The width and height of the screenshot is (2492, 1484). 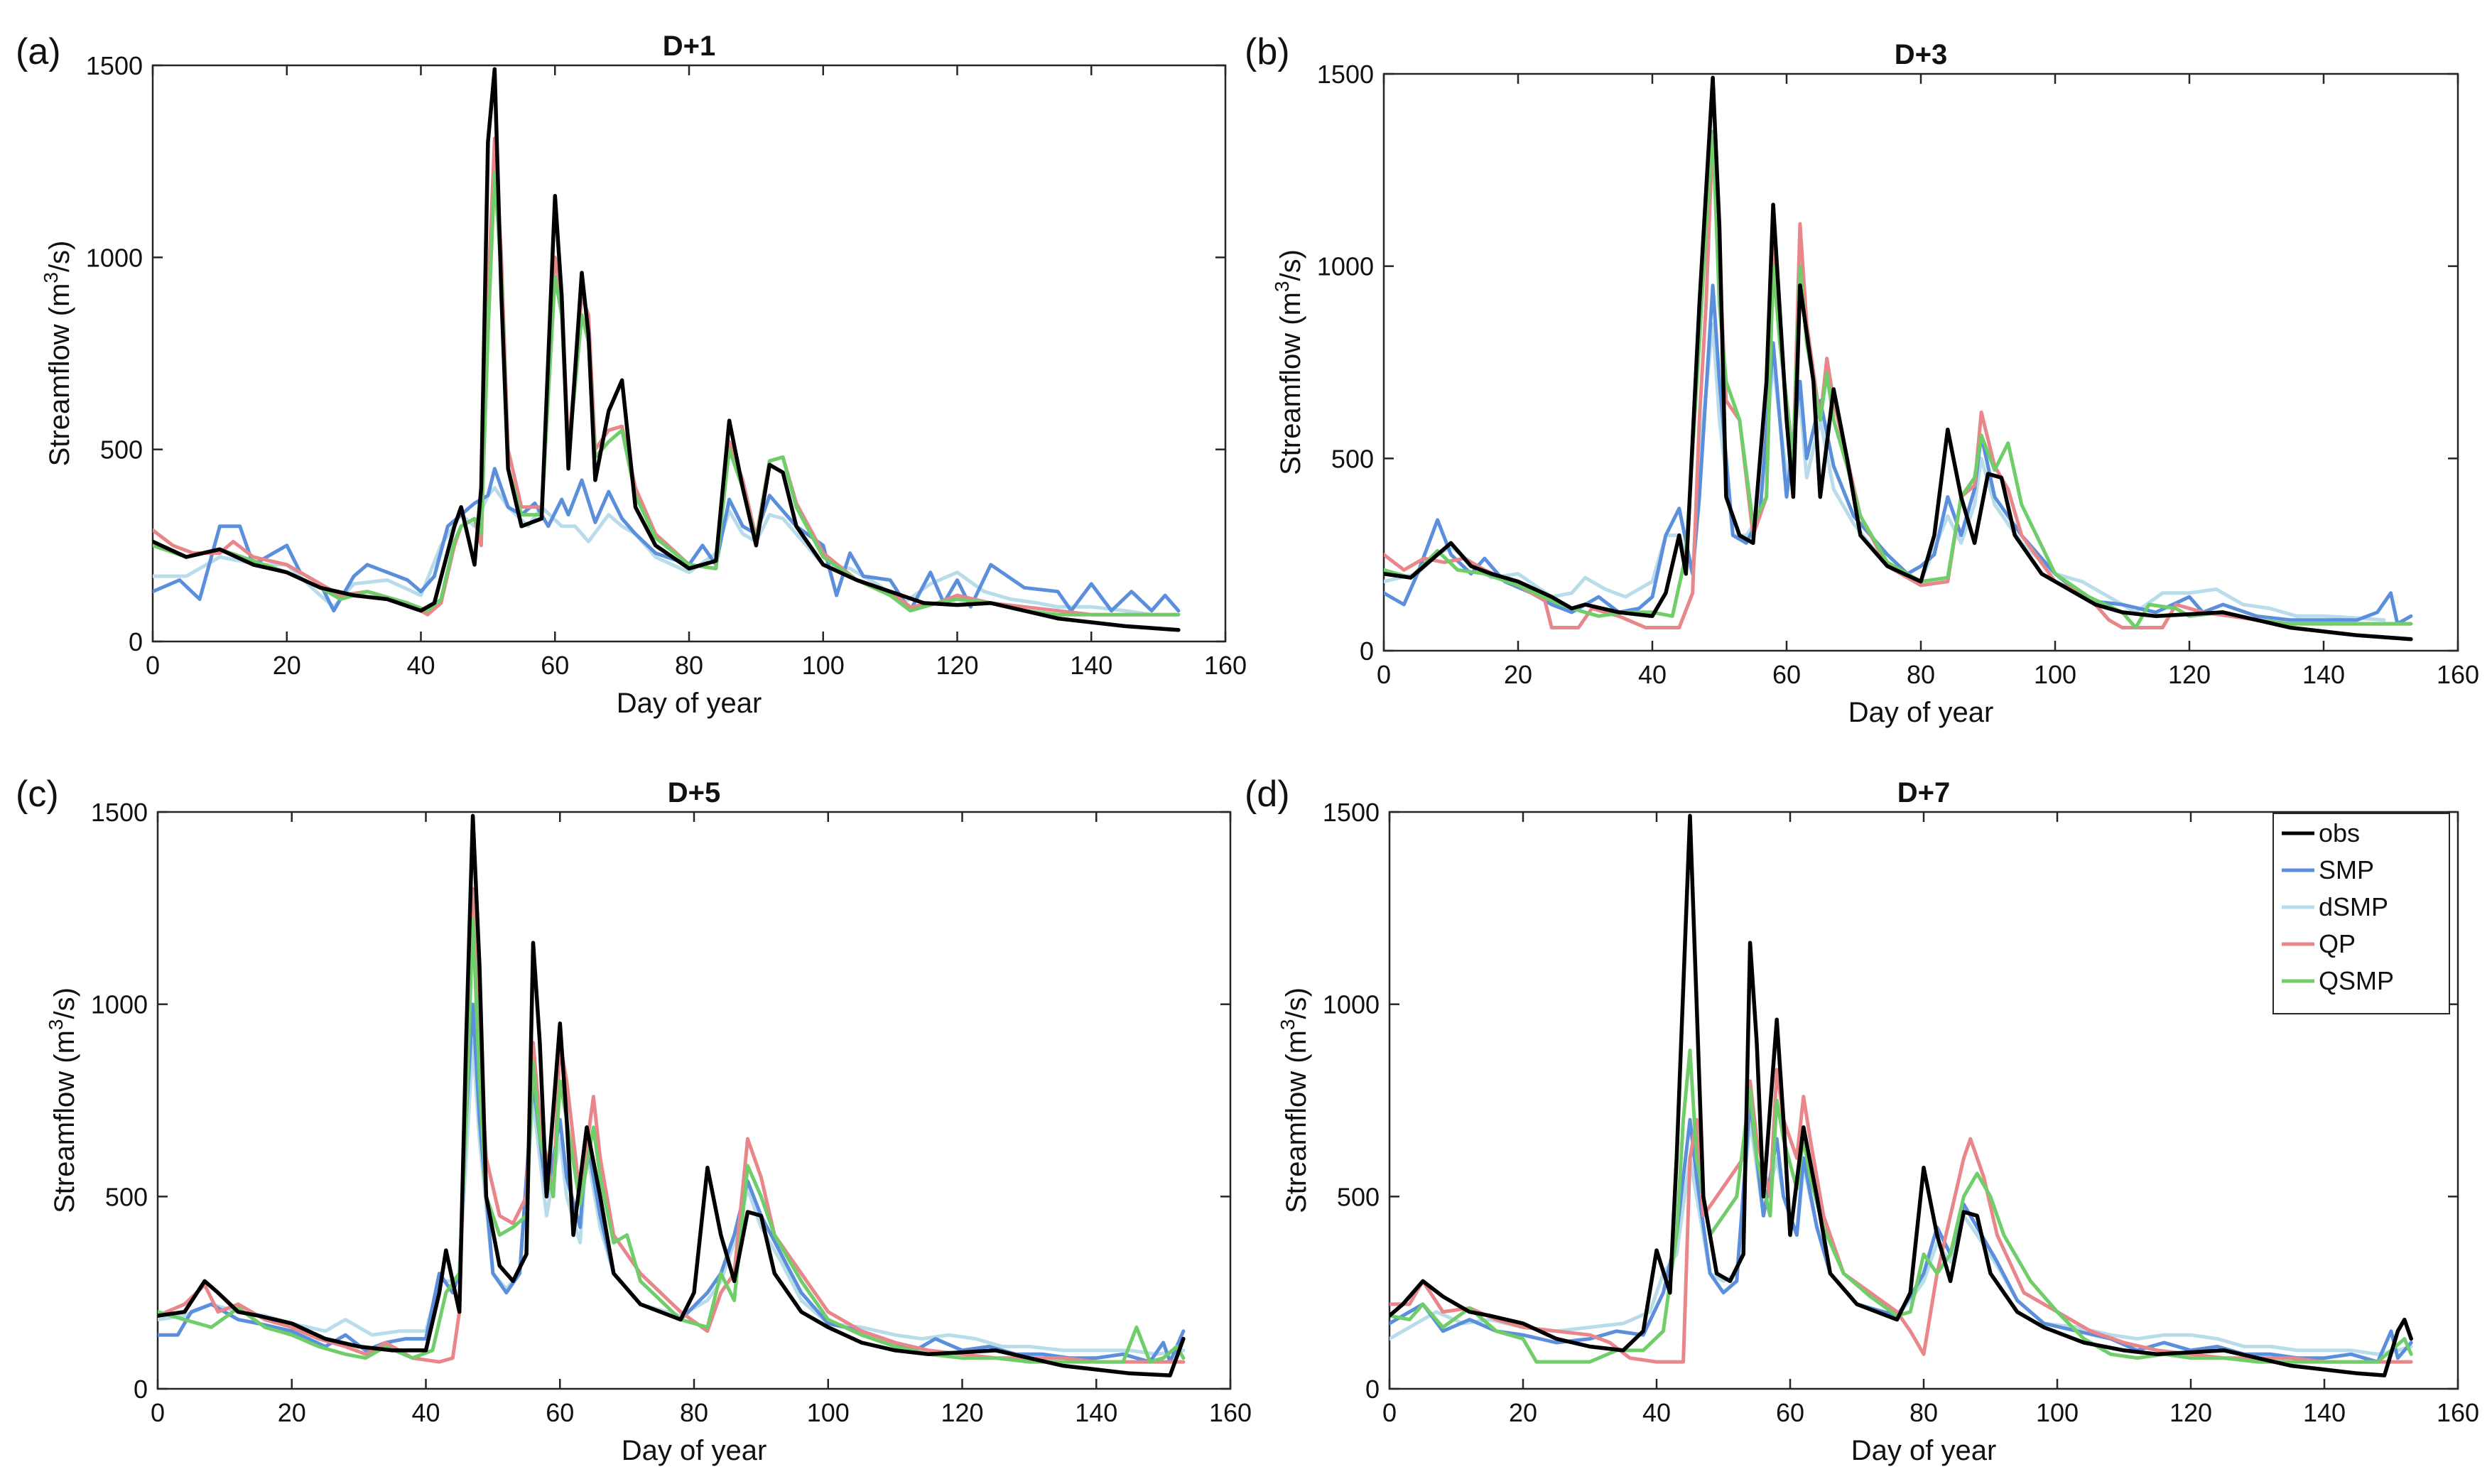 What do you see at coordinates (2340, 832) in the screenshot?
I see `legend-label-obs: obs` at bounding box center [2340, 832].